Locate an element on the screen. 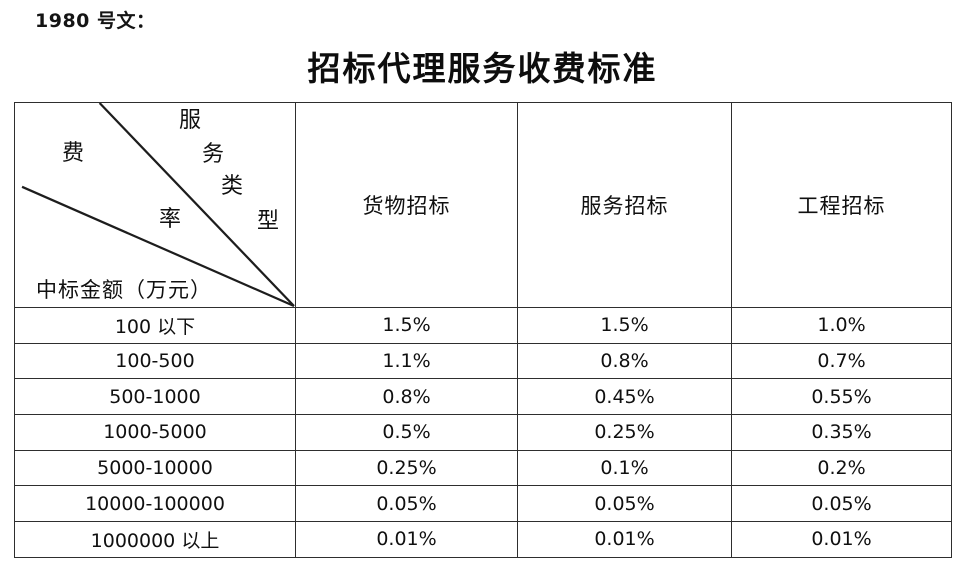 The width and height of the screenshot is (976, 581). fee-value-cell: 0.45% is located at coordinates (624, 397).